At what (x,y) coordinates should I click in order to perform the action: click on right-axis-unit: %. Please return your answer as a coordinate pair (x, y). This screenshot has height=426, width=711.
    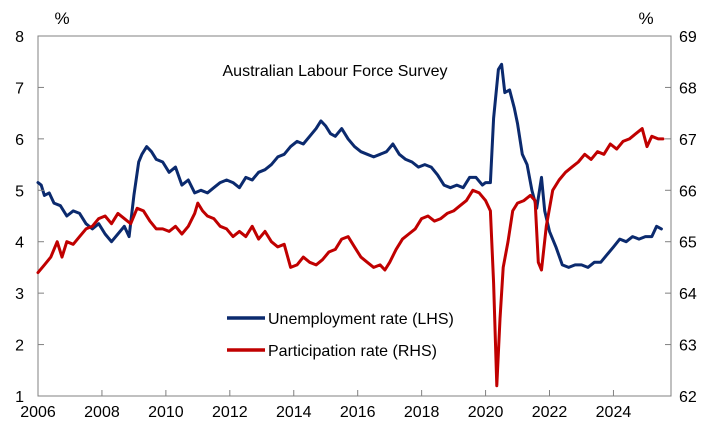
    Looking at the image, I should click on (645, 18).